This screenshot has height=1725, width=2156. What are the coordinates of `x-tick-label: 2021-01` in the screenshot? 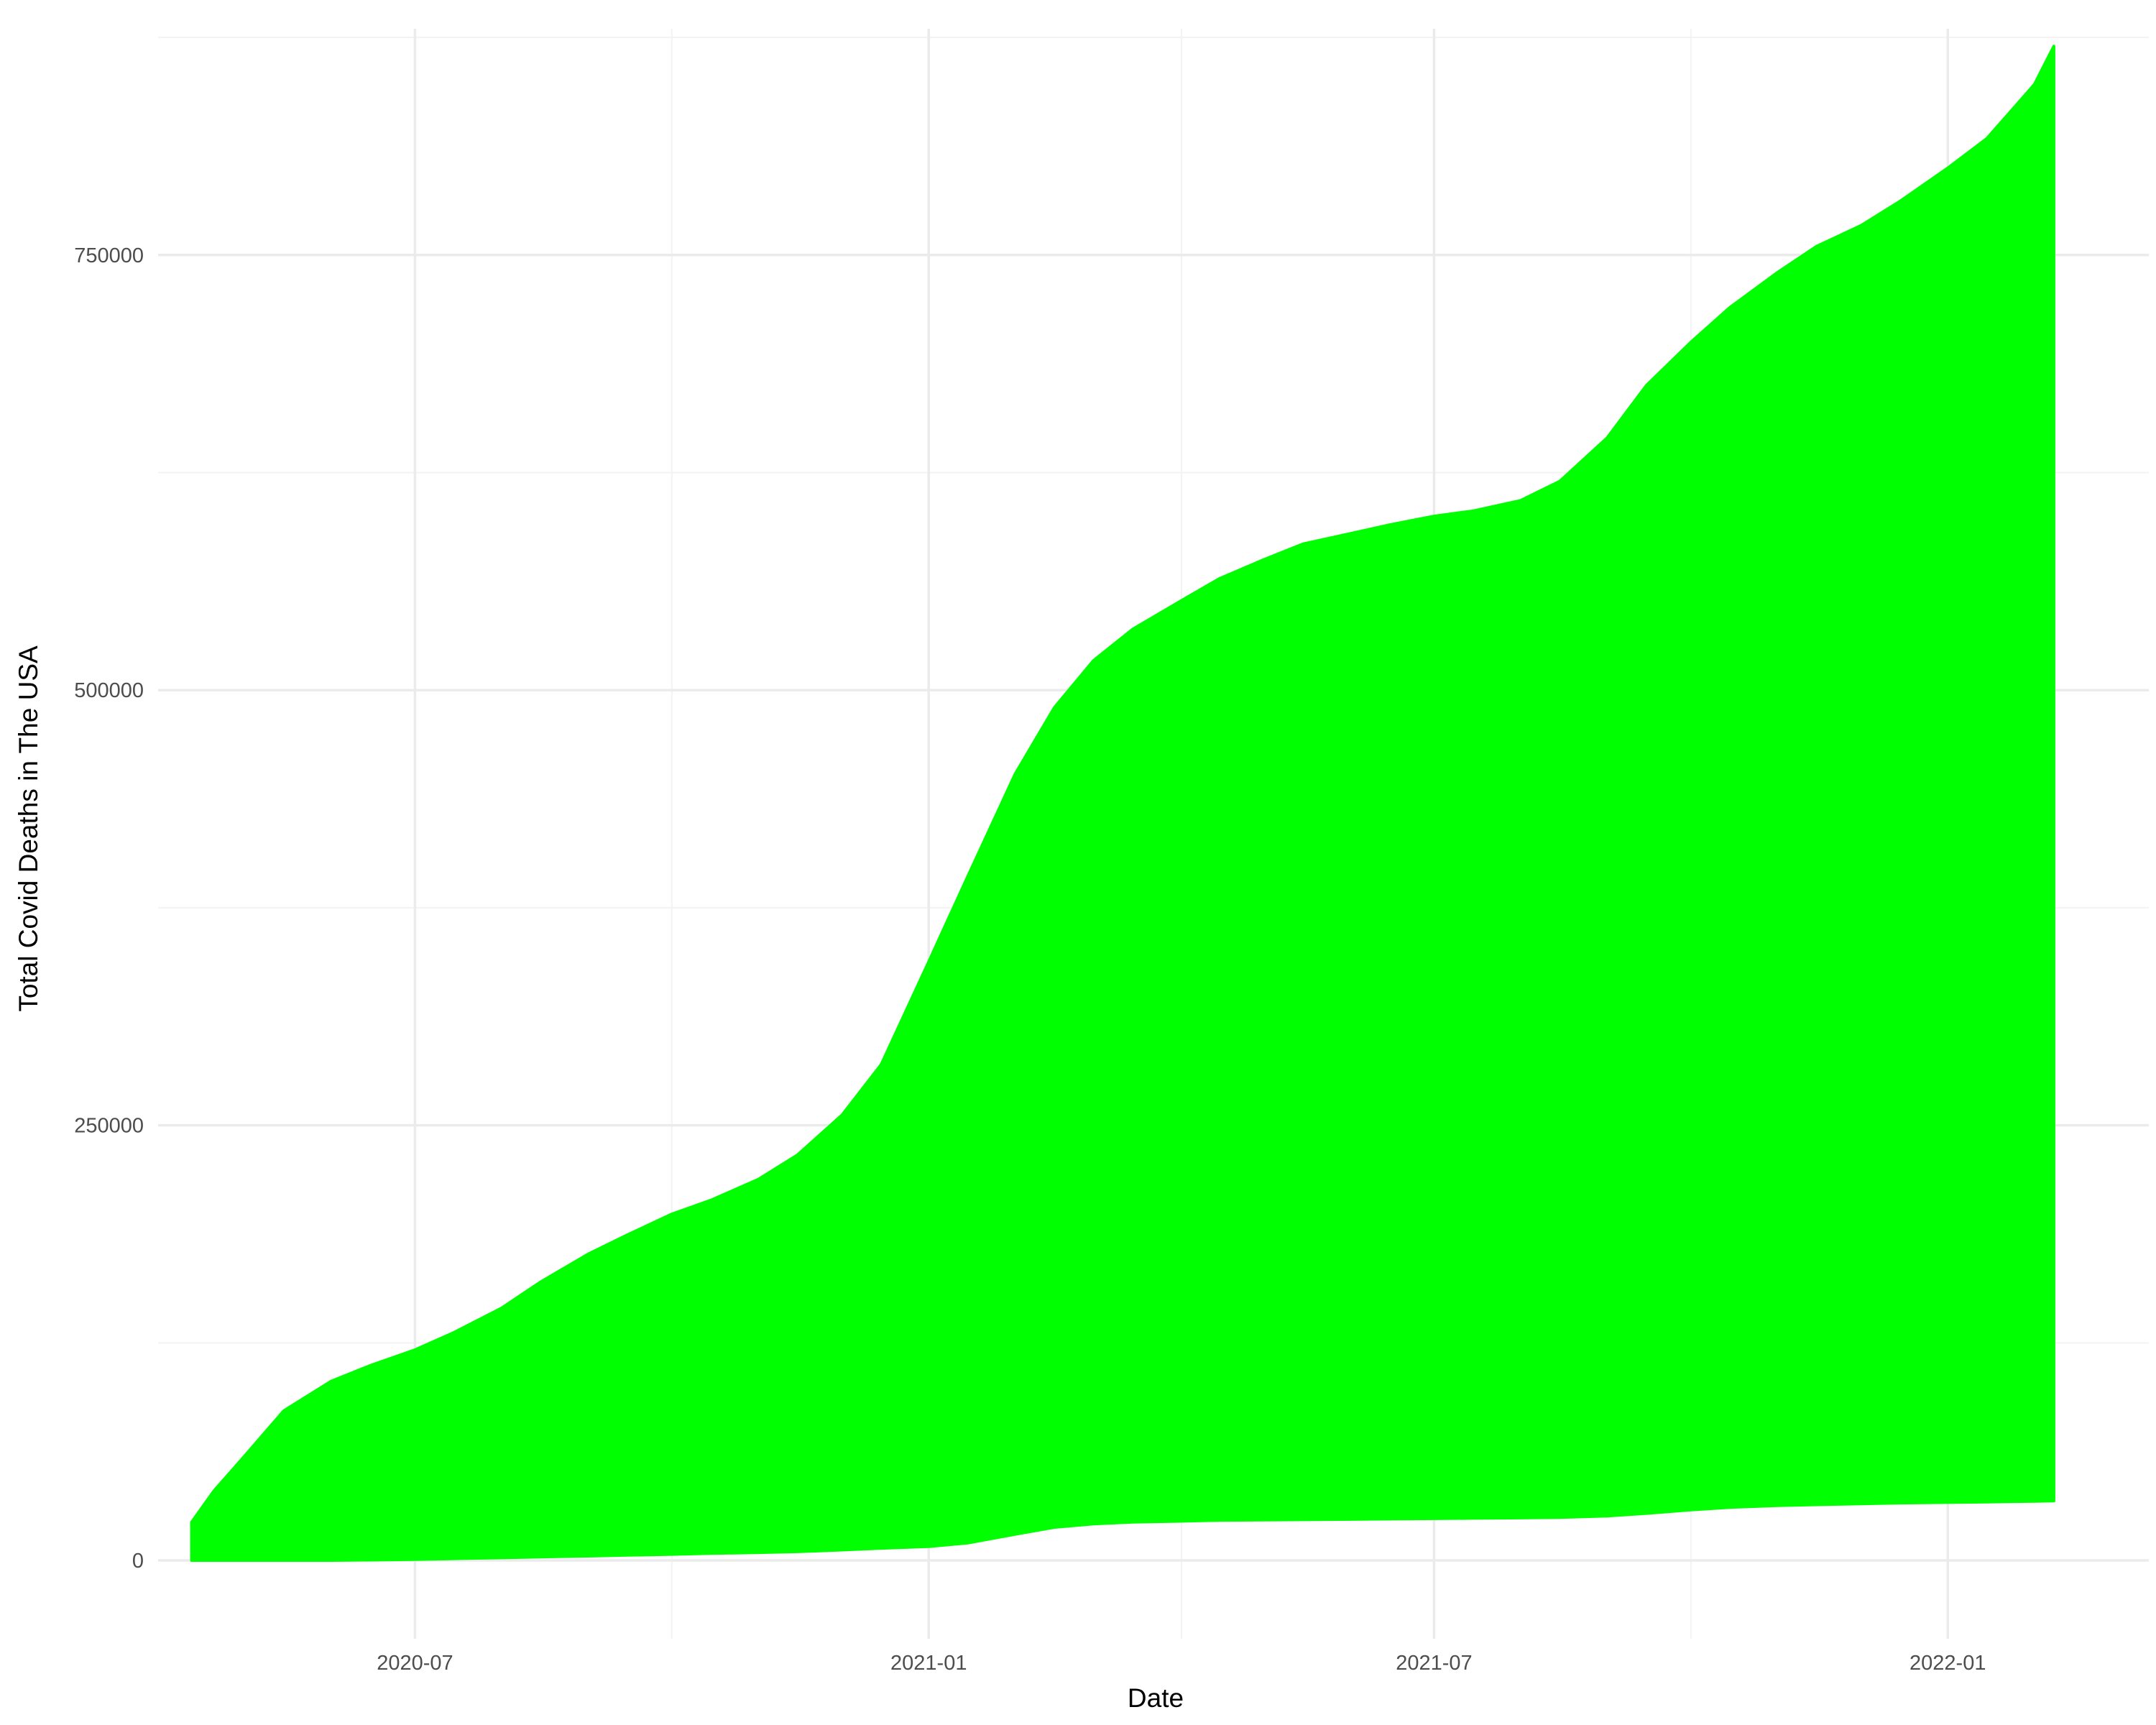 It's located at (928, 1663).